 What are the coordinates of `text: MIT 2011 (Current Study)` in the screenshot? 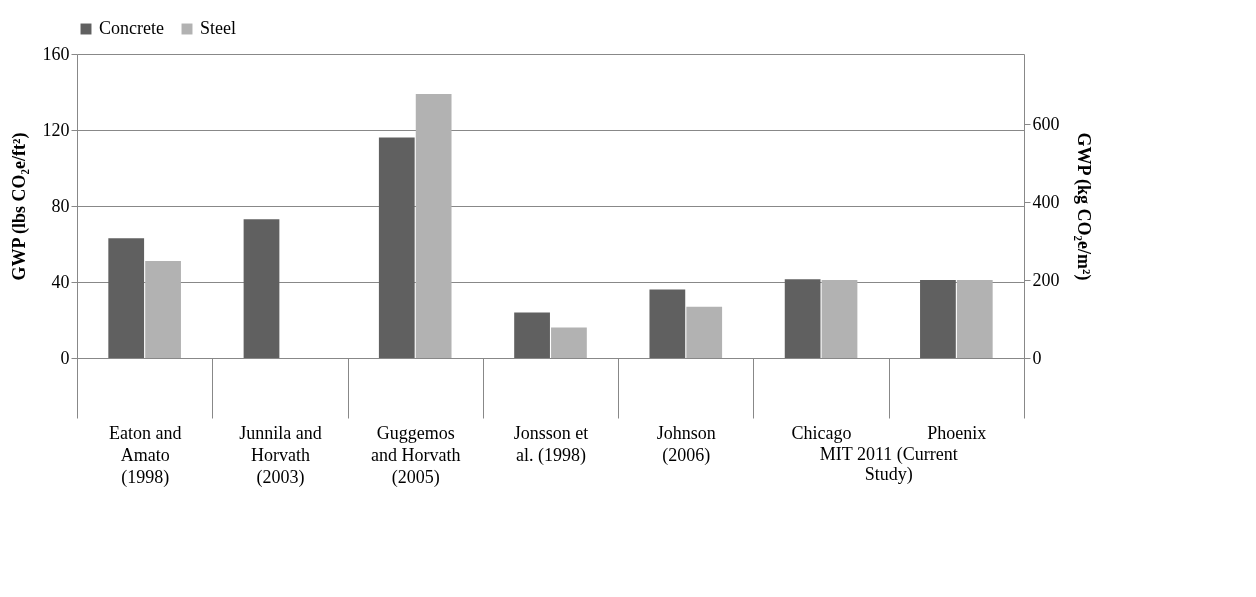 It's located at (888, 464).